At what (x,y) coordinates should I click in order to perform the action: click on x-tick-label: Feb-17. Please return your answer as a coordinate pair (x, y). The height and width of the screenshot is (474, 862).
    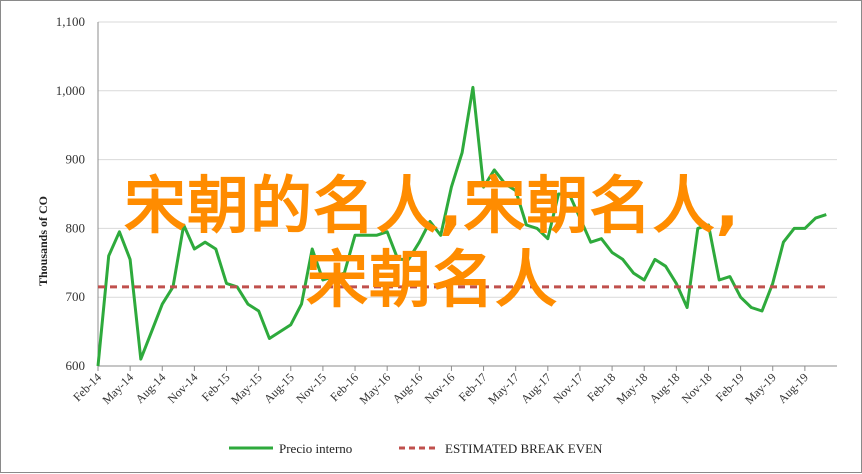
    Looking at the image, I should click on (473, 387).